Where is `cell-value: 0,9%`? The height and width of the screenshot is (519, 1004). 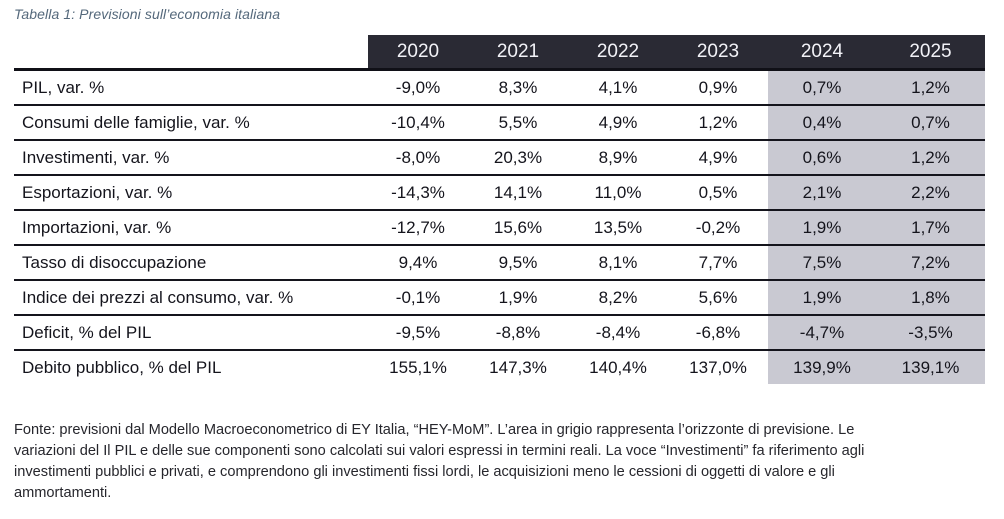 cell-value: 0,9% is located at coordinates (718, 87).